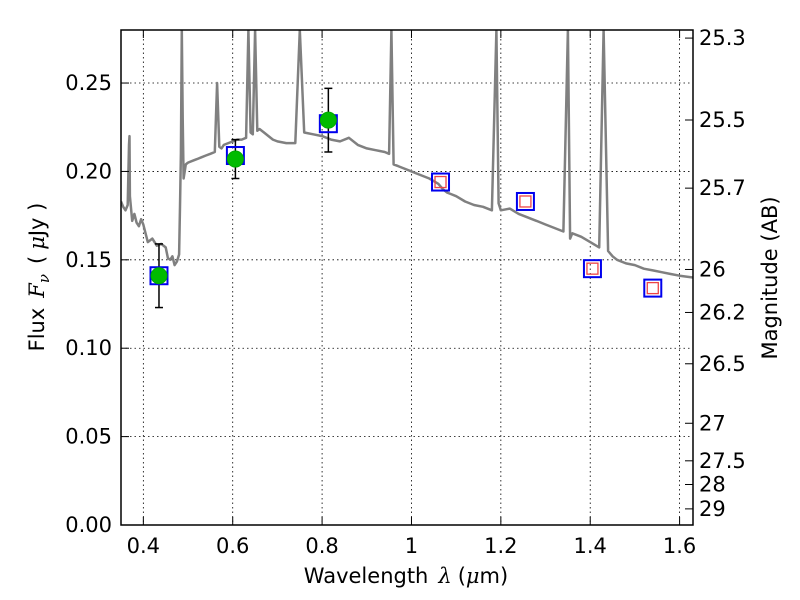  What do you see at coordinates (722, 38) in the screenshot?
I see `mag-tick-label-0: 25.3` at bounding box center [722, 38].